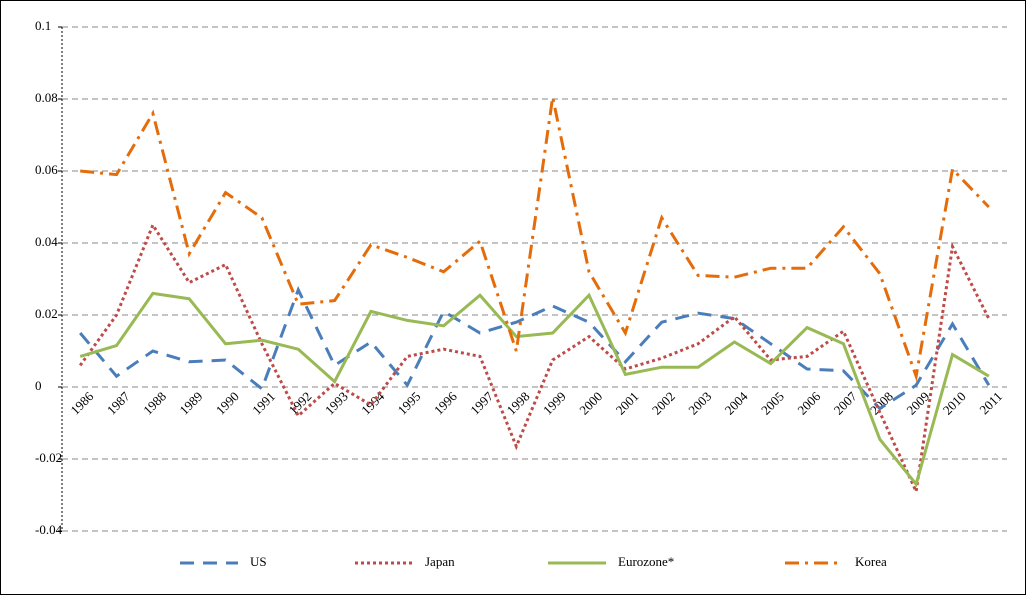 The width and height of the screenshot is (1027, 596). What do you see at coordinates (49, 529) in the screenshot?
I see `y-tick-label: -0.04` at bounding box center [49, 529].